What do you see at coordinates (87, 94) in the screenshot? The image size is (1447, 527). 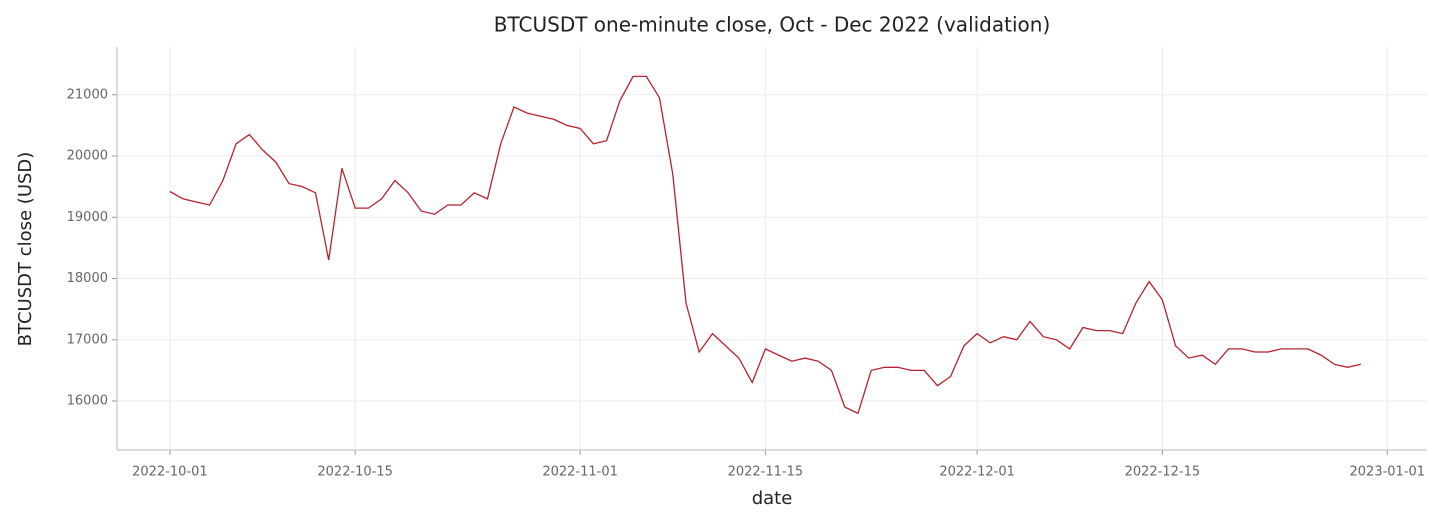 I see `y-tick-label: 21000` at bounding box center [87, 94].